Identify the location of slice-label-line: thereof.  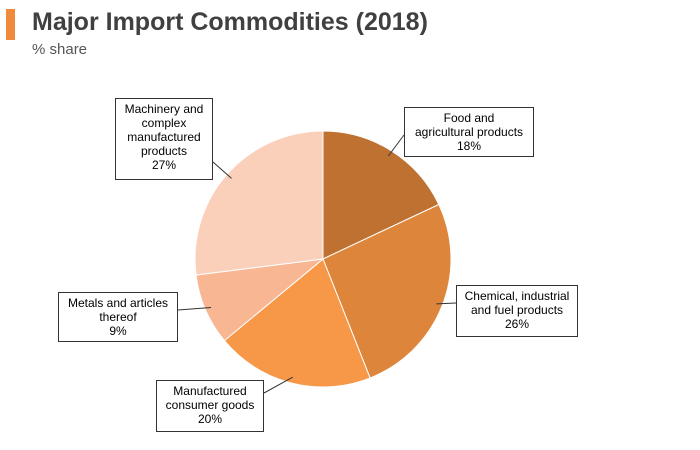
(118, 317).